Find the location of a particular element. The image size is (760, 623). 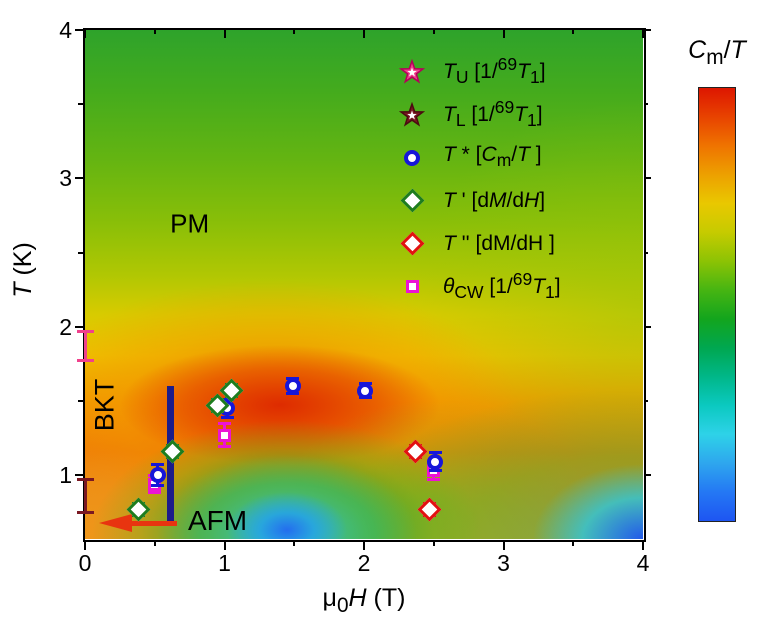

thetacw-square-icon is located at coordinates (412, 286).